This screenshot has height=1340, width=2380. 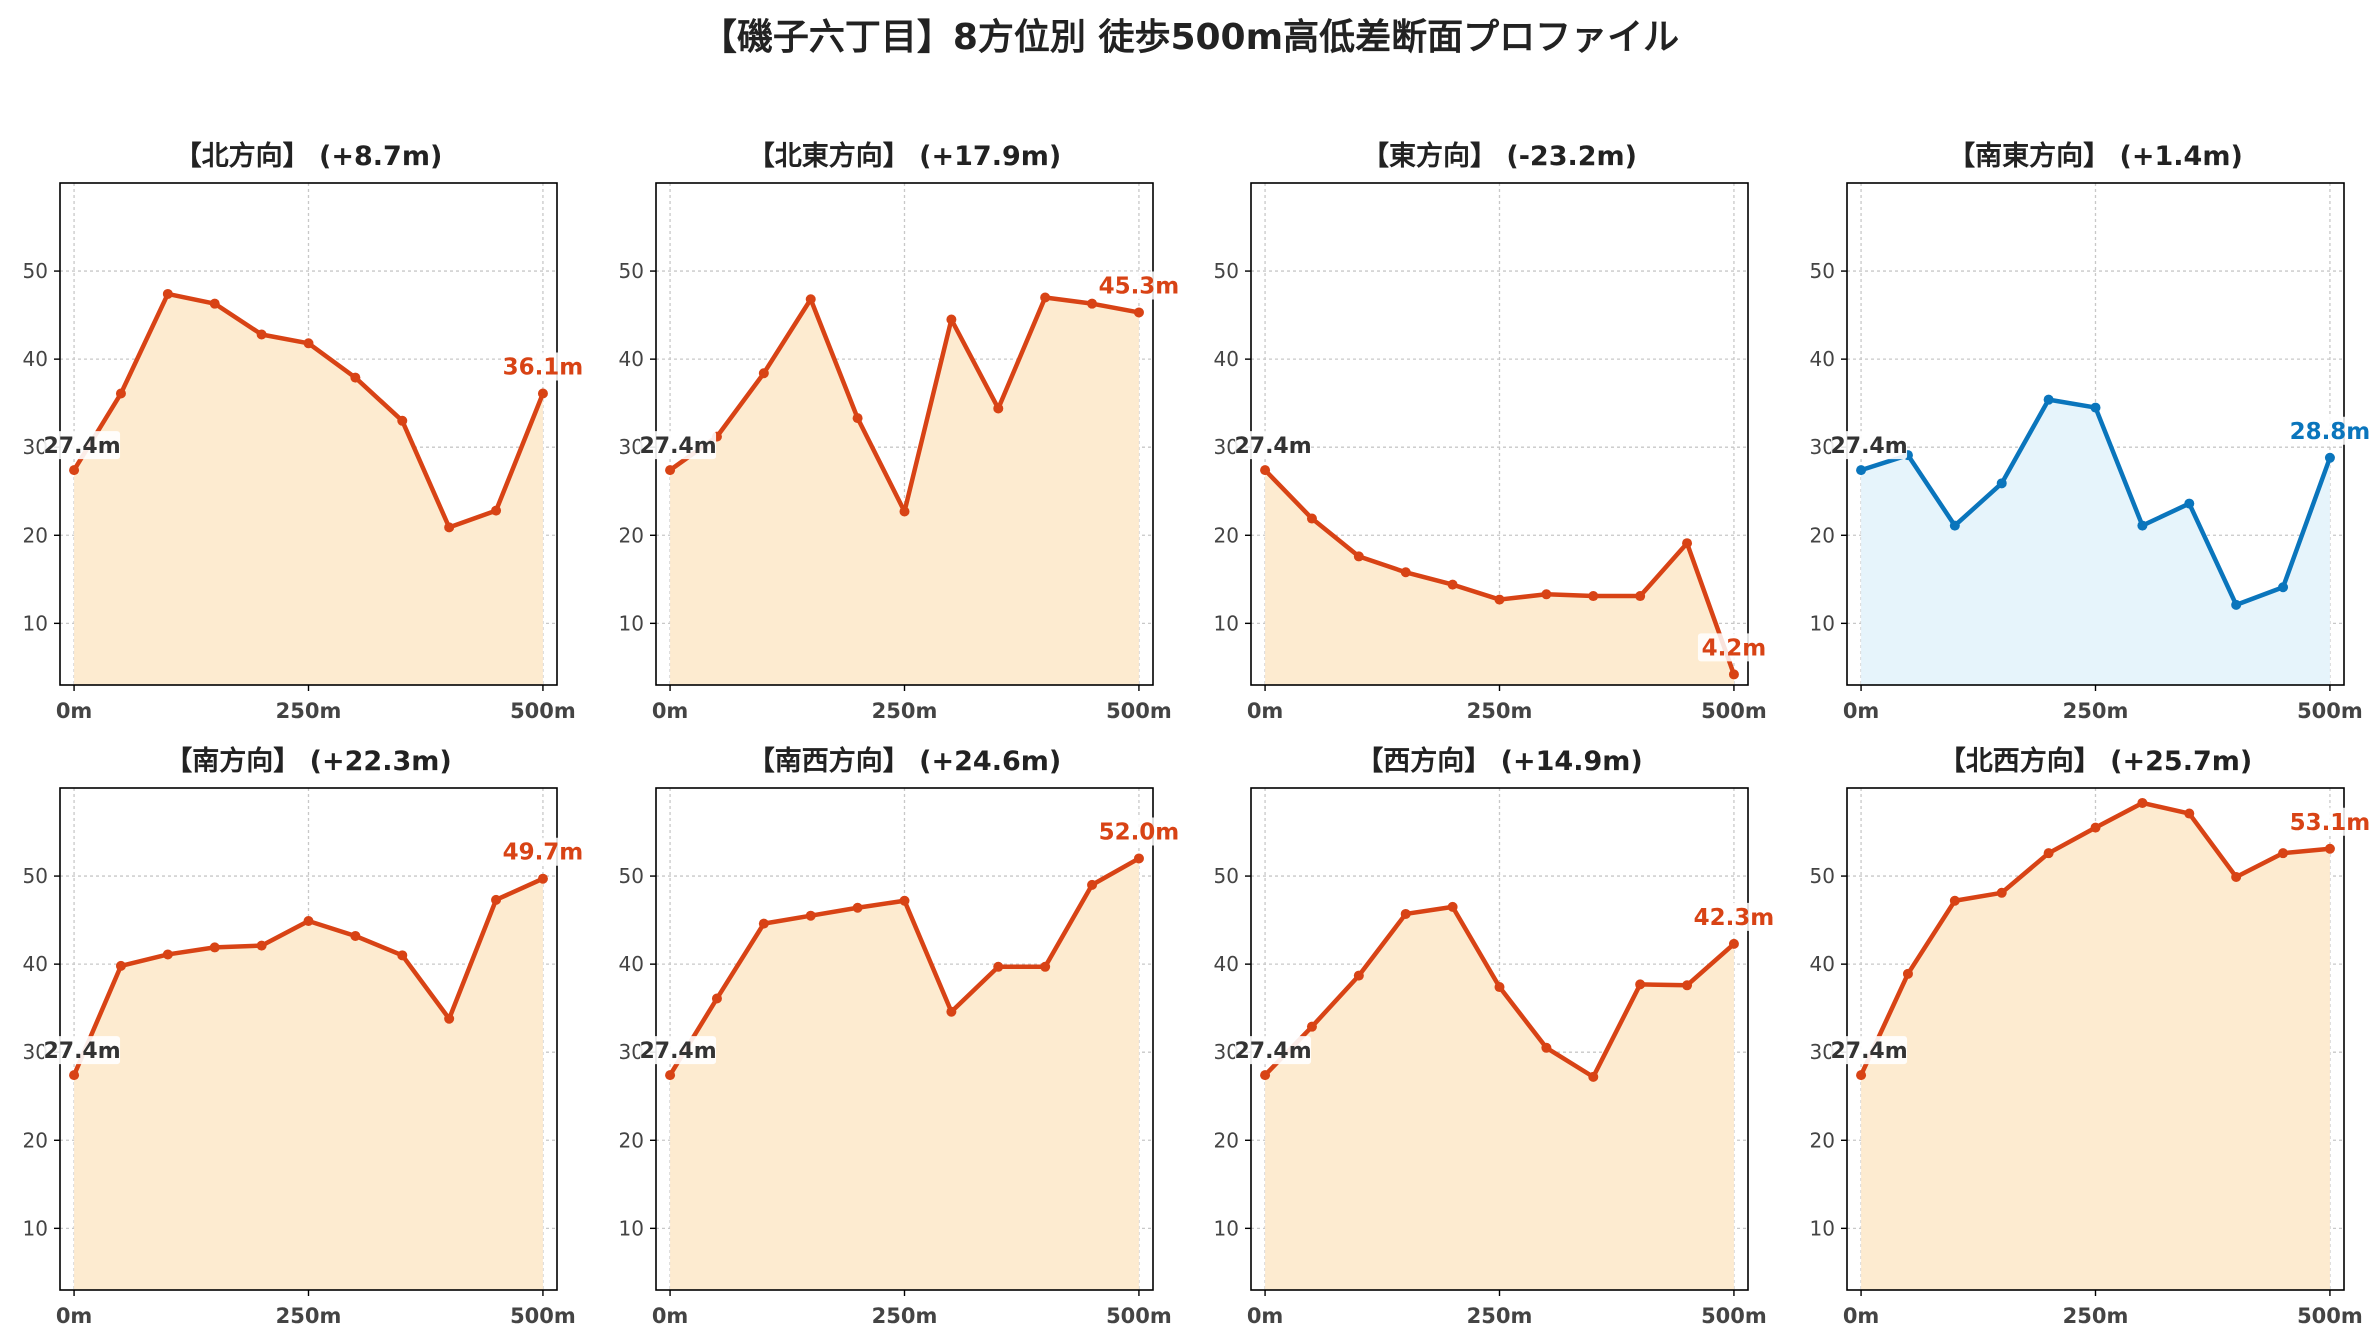 What do you see at coordinates (1499, 156) in the screenshot?
I see `subplot-title: 【東方向】 (-23.2m)` at bounding box center [1499, 156].